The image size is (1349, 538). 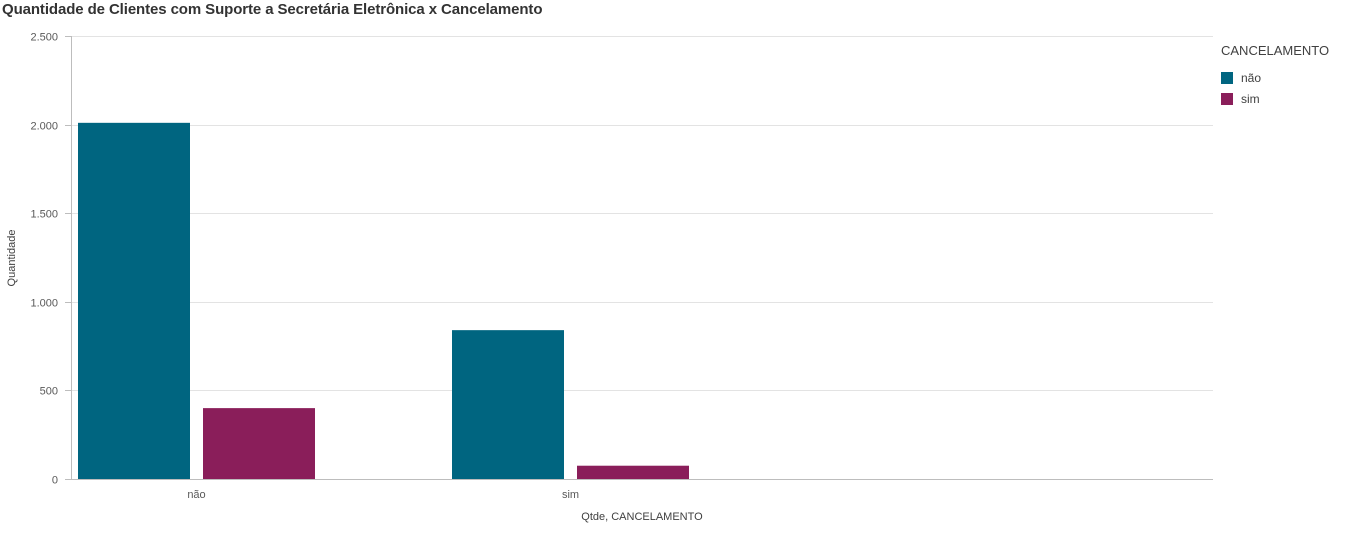 I want to click on y-axis-title: Quantidade, so click(x=12, y=258).